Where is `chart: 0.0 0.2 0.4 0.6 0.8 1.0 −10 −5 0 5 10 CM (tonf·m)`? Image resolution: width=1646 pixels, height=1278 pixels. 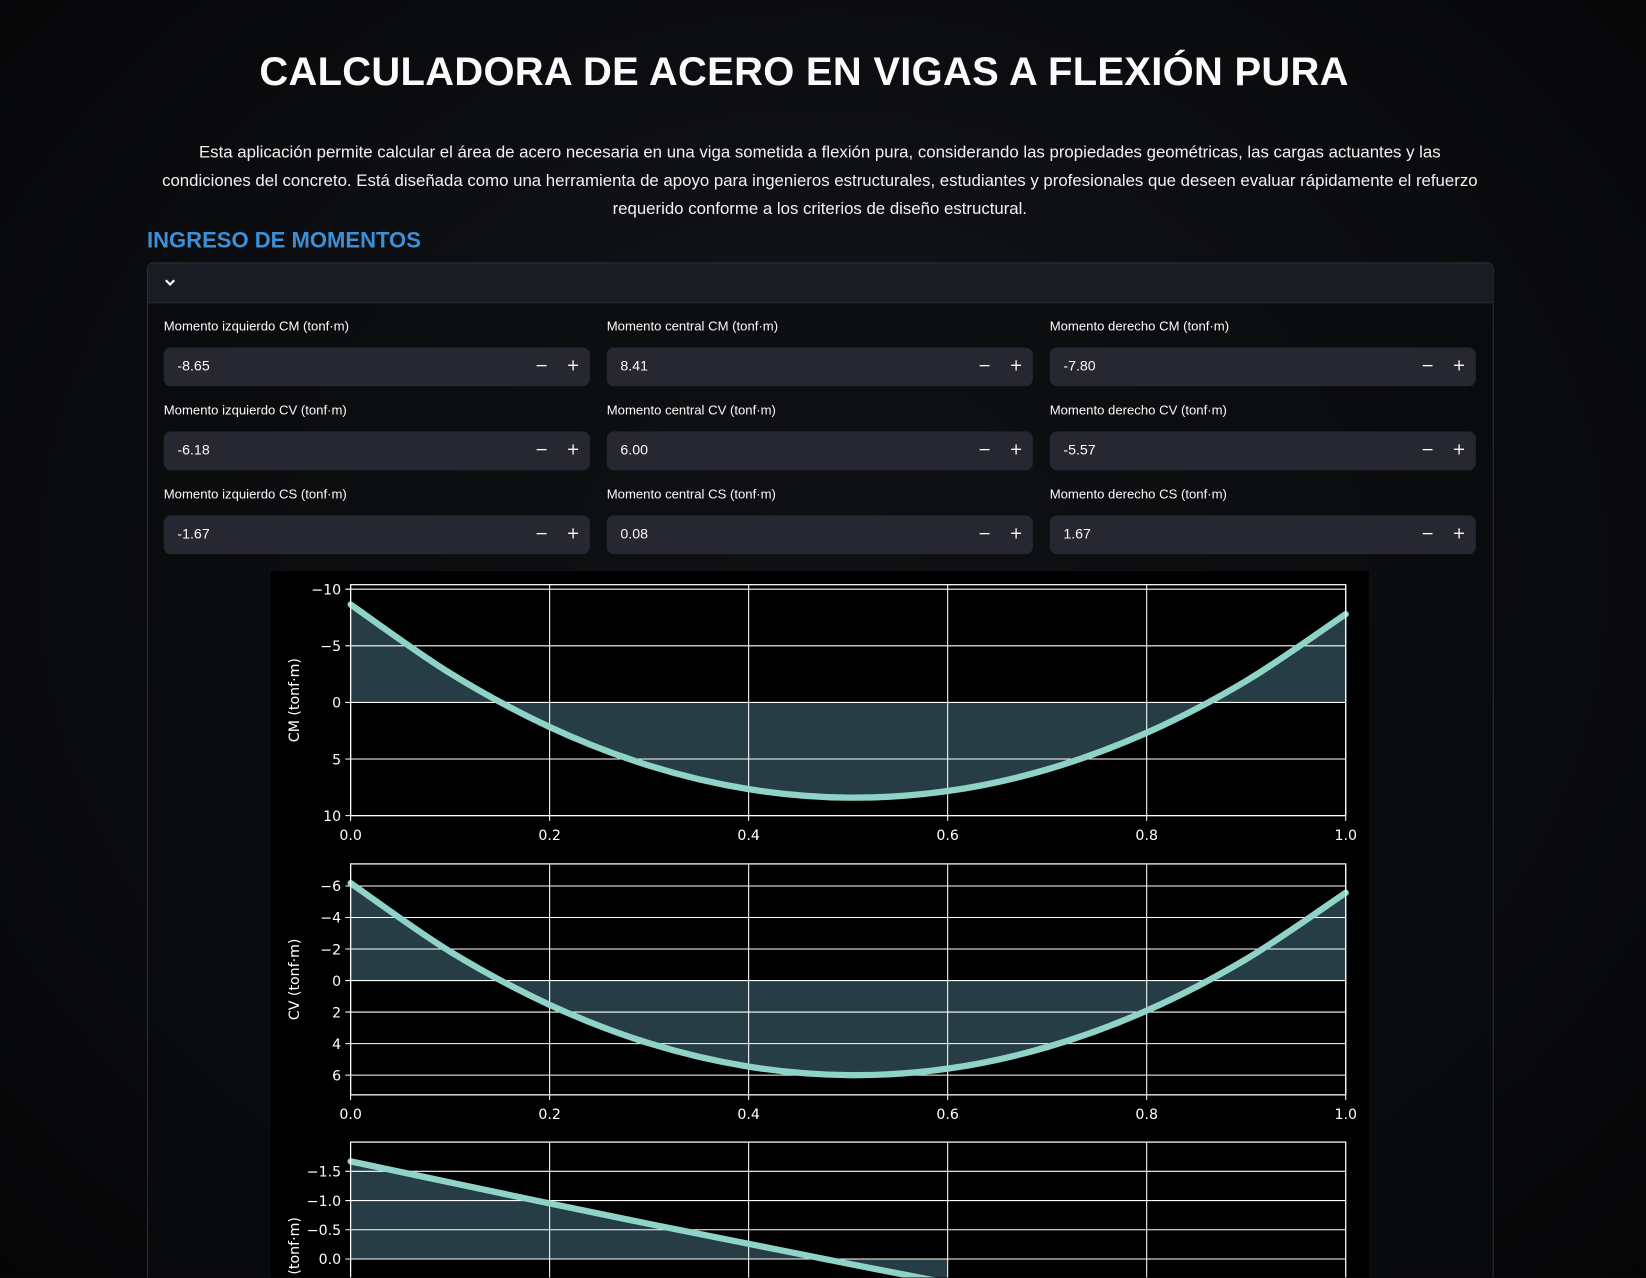
chart: 0.0 0.2 0.4 0.6 0.8 1.0 −10 −5 0 5 10 CM (tonf·m) is located at coordinates (822, 712).